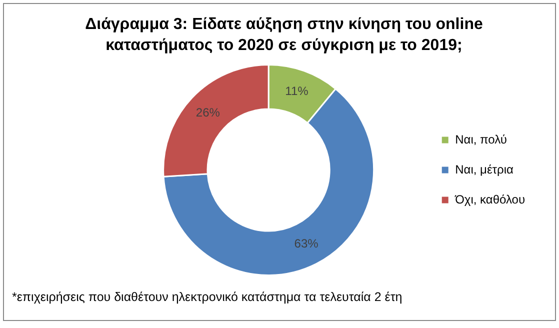 This screenshot has height=328, width=559. I want to click on legend-label: Ναι, μέτρια, so click(484, 169).